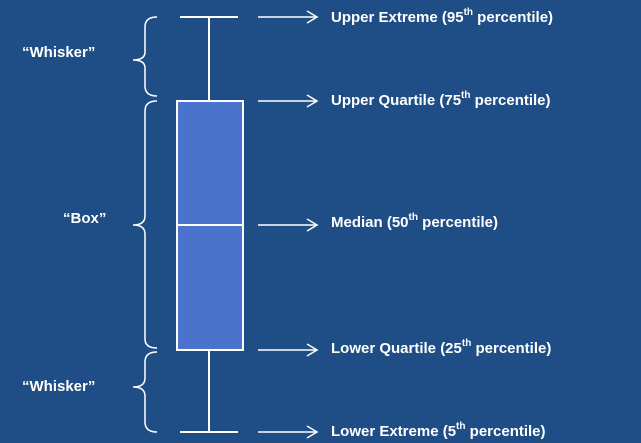  What do you see at coordinates (288, 101) in the screenshot?
I see `arrow-upper-quartile` at bounding box center [288, 101].